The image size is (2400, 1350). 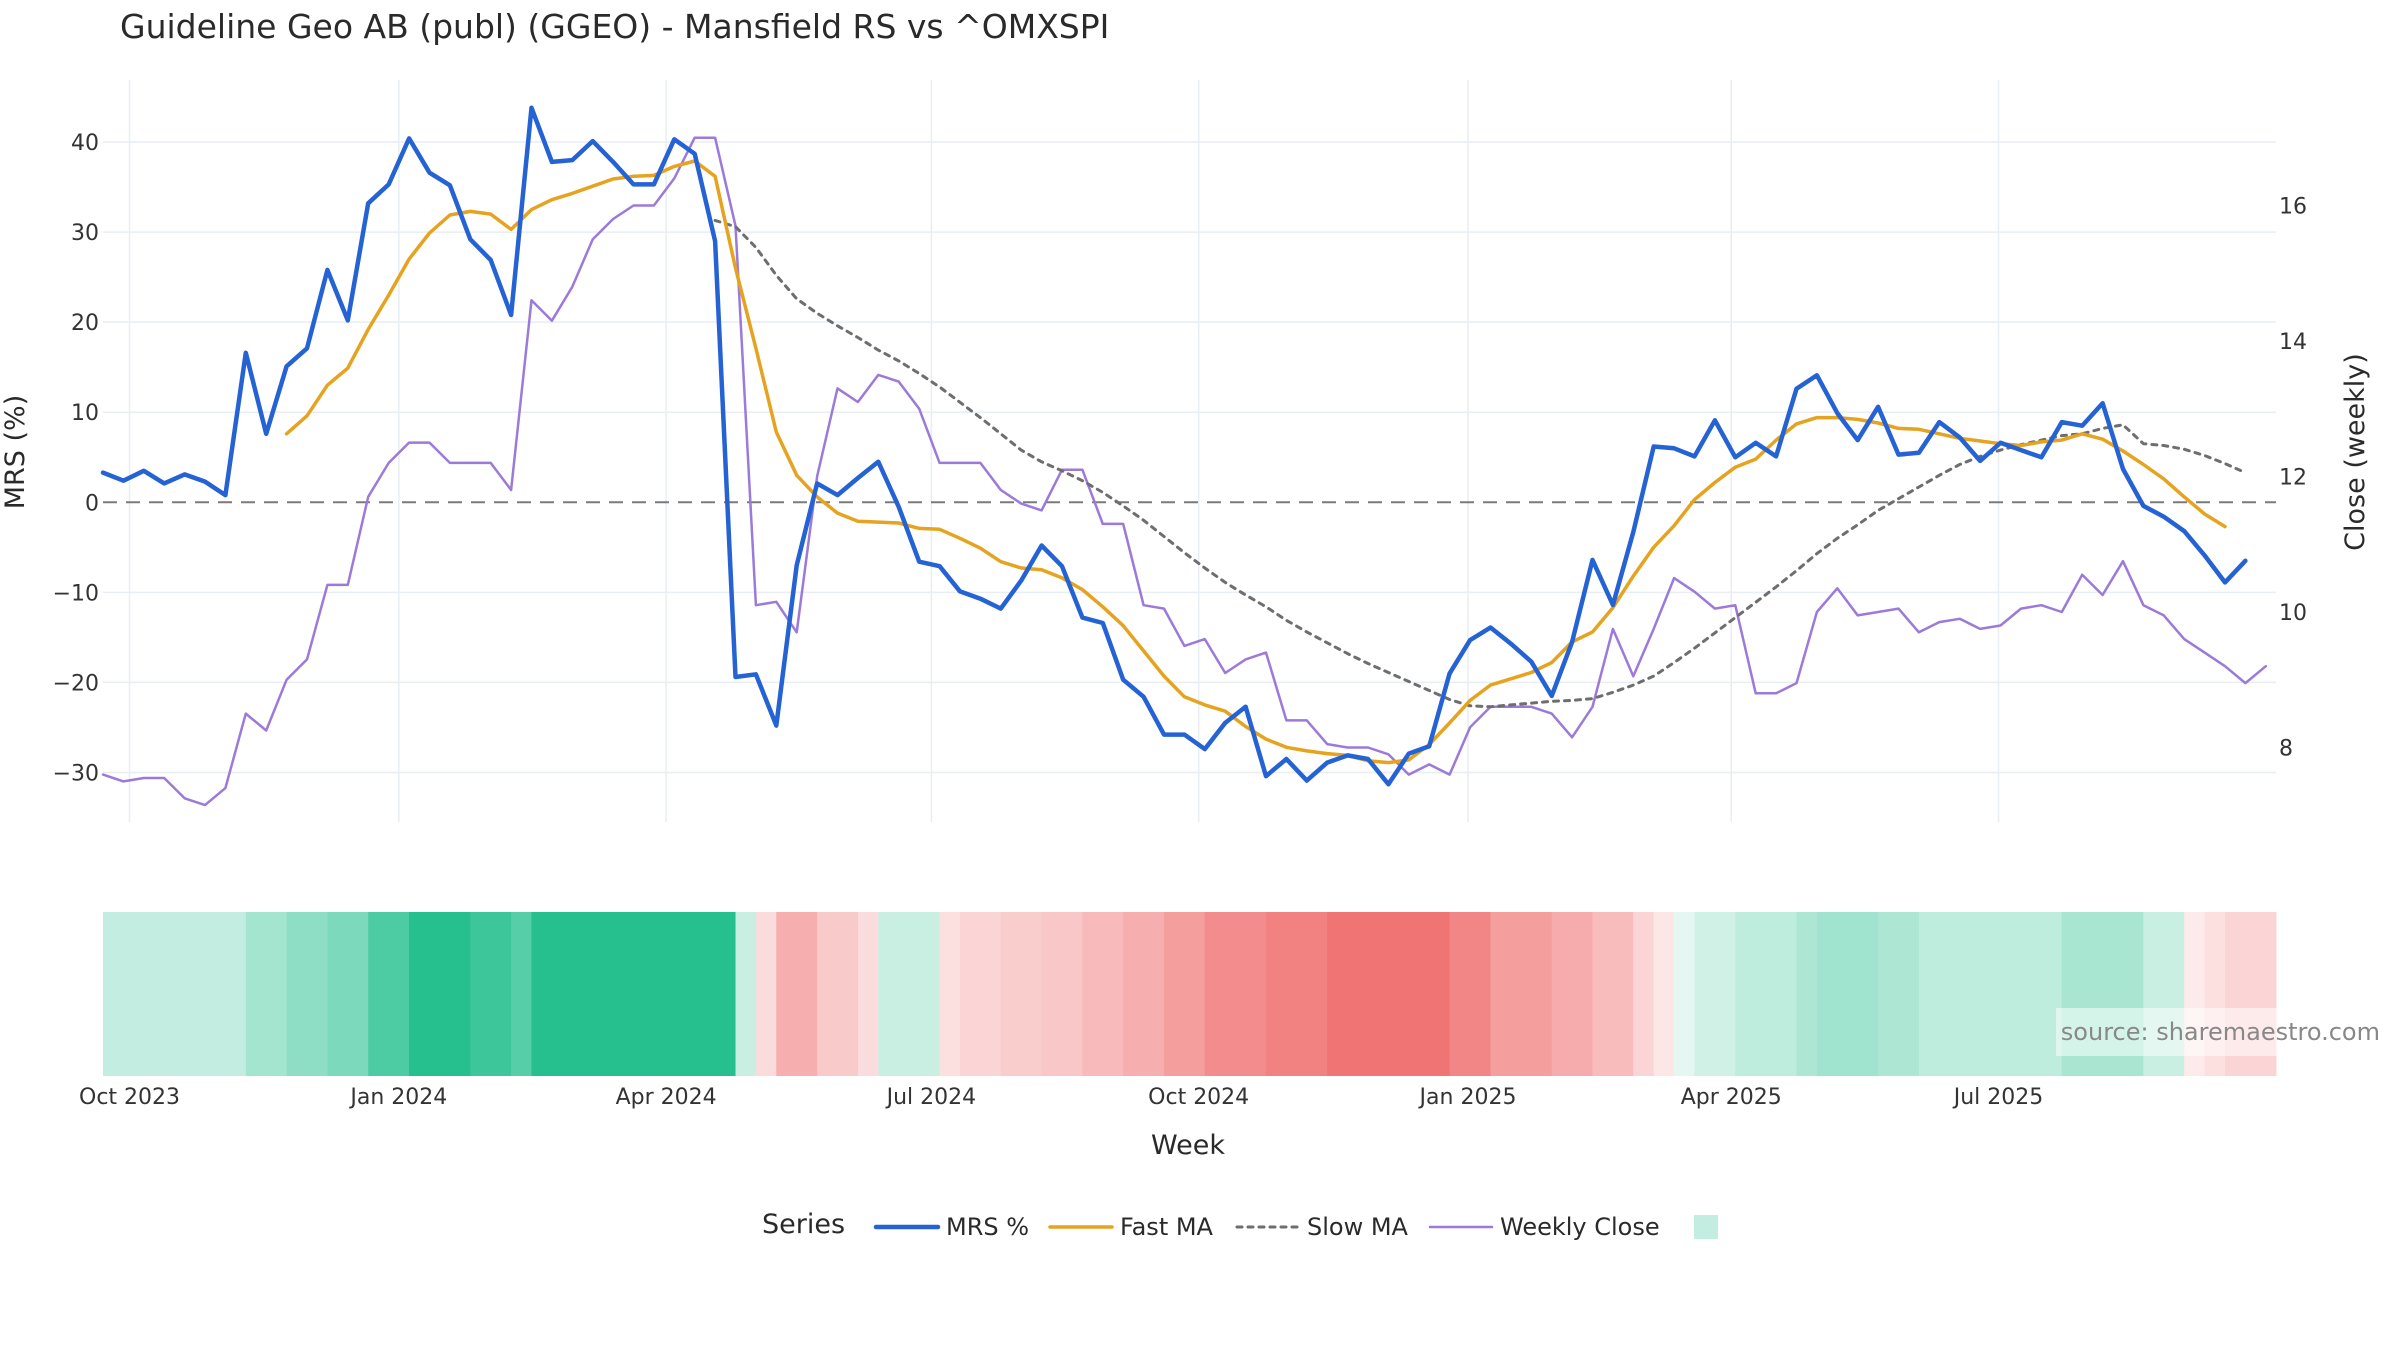 I want to click on y-right-tick-label: 16, so click(x=2293, y=206).